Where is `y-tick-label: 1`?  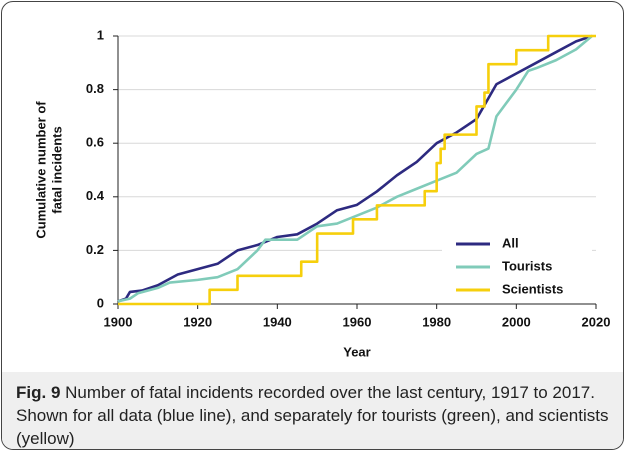
y-tick-label: 1 is located at coordinates (100, 34).